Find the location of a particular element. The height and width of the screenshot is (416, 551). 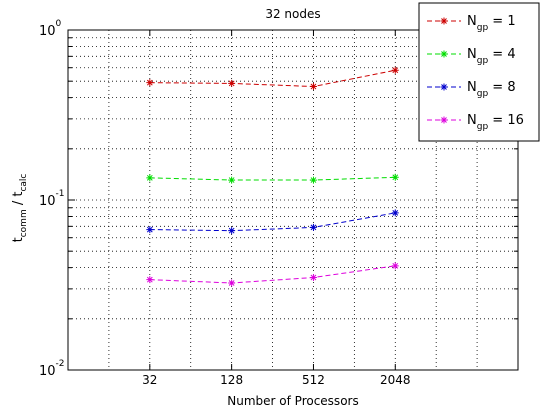

legend-label: Ngp = 8 is located at coordinates (491, 89).